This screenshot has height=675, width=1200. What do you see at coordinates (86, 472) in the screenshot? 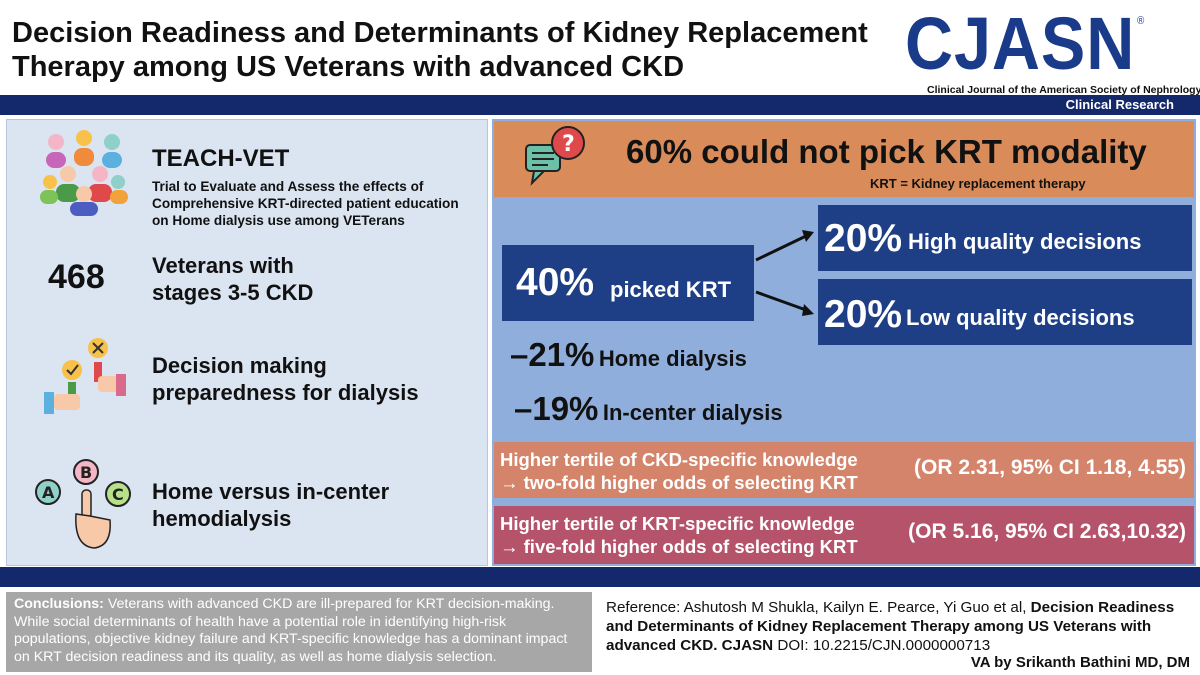
I see `svg-text: B` at bounding box center [86, 472].